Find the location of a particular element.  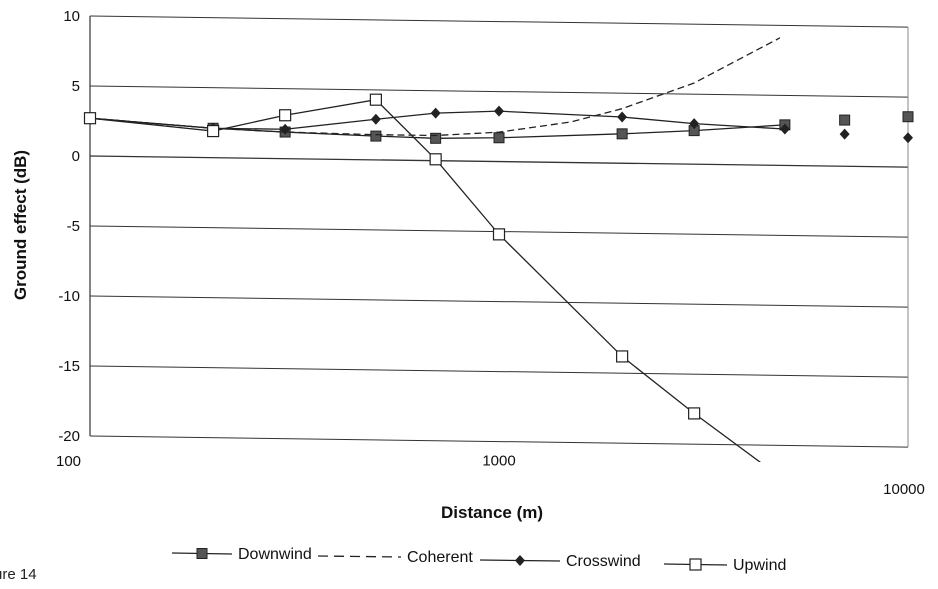

x-tick-labels: 100 1000 10000 is located at coordinates (490, 476).